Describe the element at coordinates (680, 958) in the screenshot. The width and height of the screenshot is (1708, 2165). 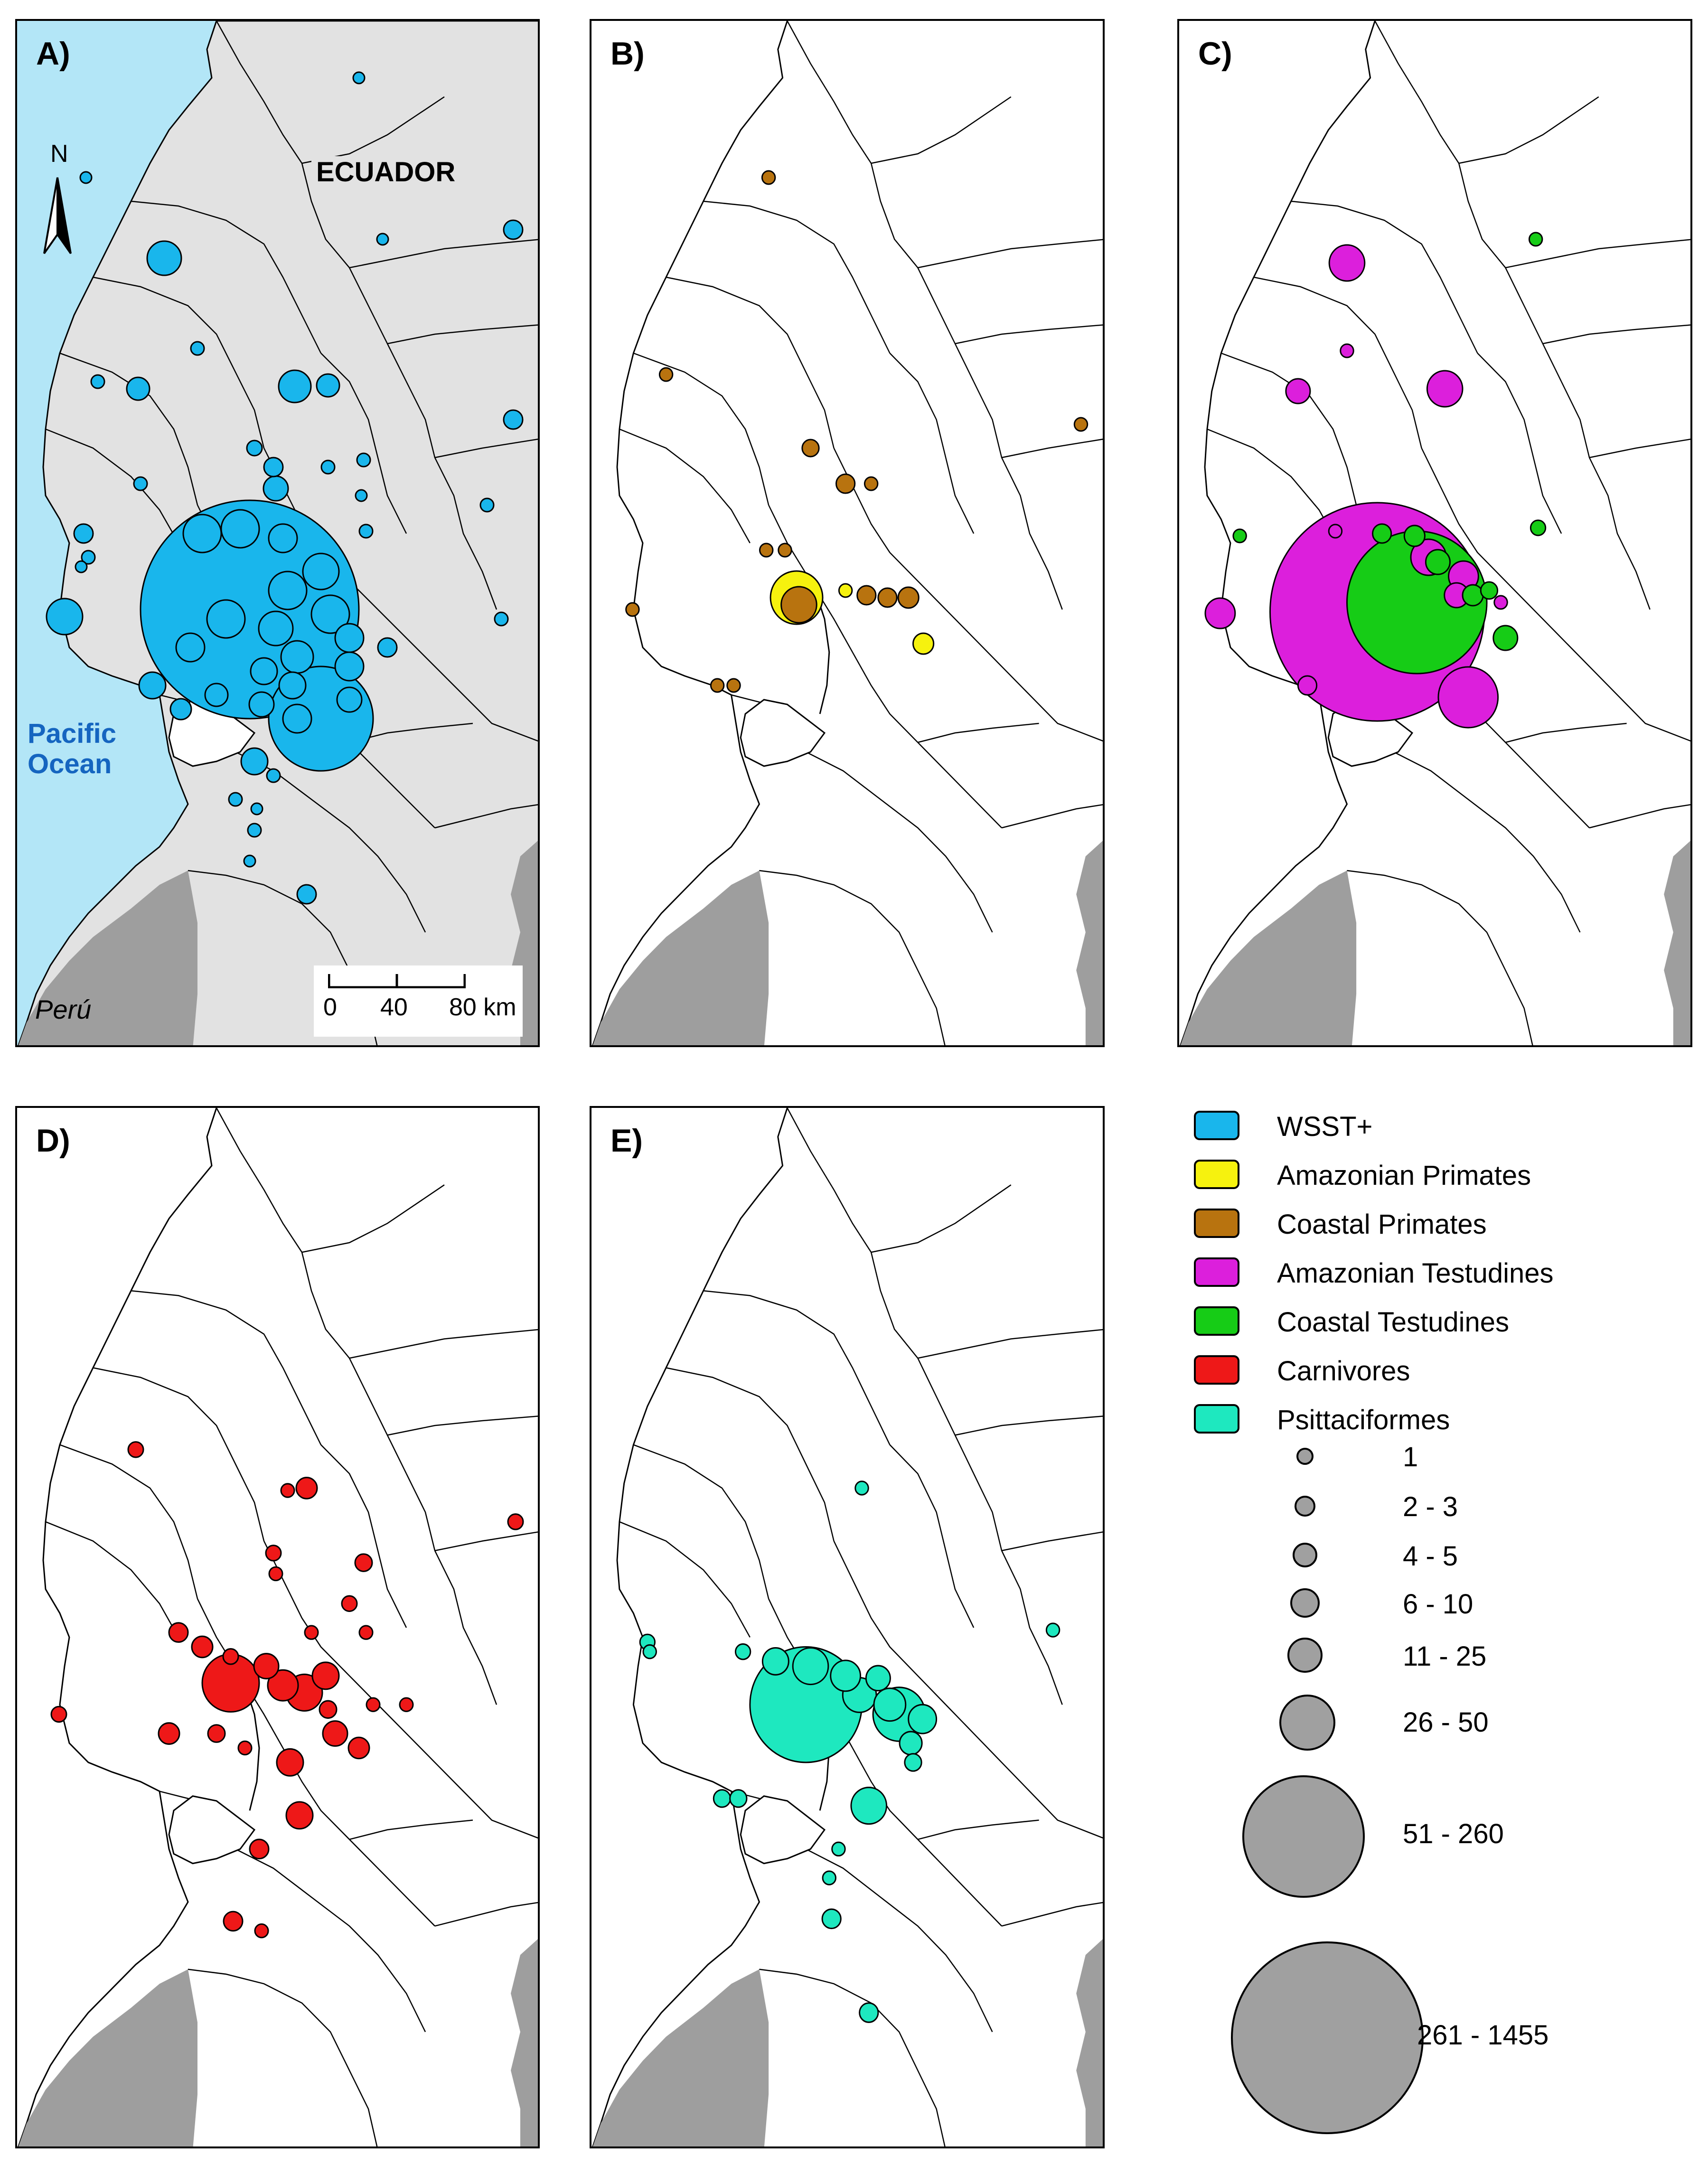
I see `peru-region` at that location.